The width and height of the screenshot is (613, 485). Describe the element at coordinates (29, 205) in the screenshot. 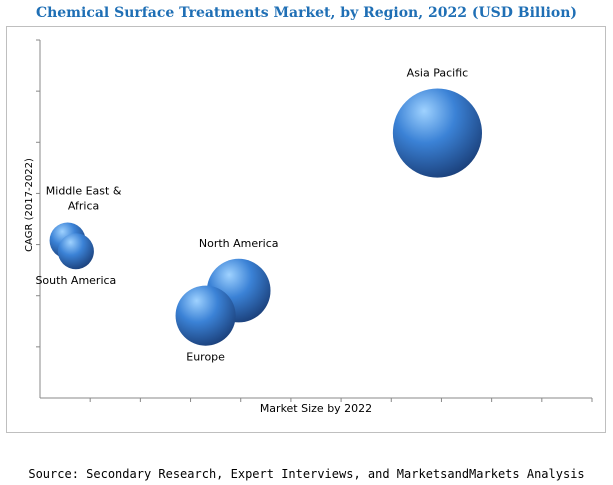

I see `y-axis-label: CAGR (2017-2022)` at that location.